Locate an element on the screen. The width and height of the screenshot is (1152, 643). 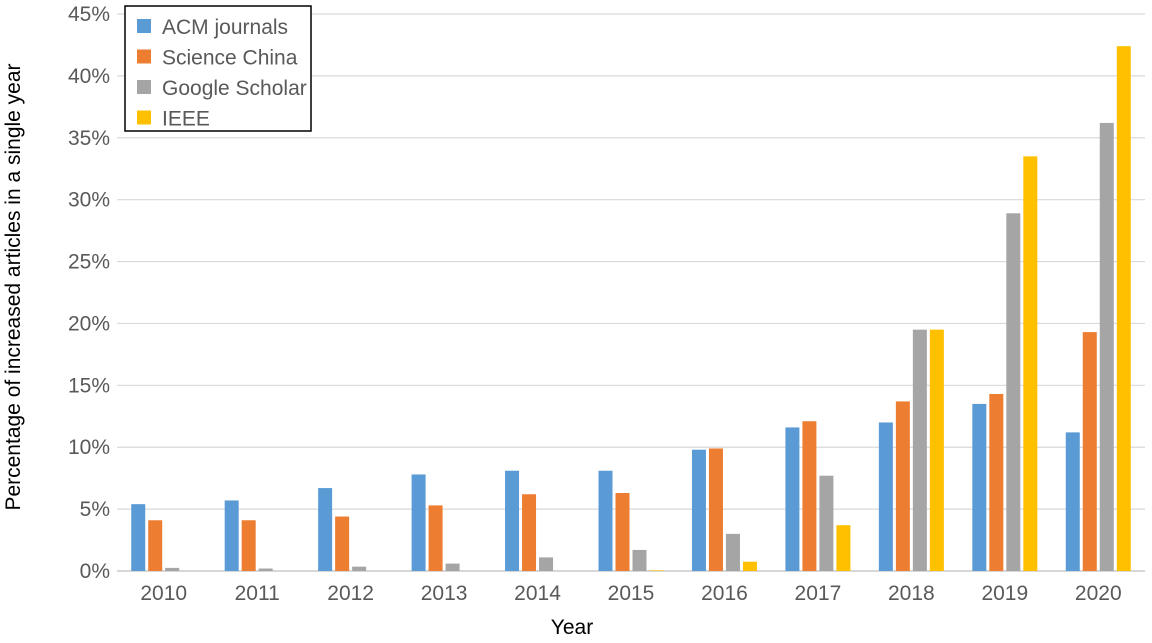
y-tick-label: 40% is located at coordinates (89, 76).